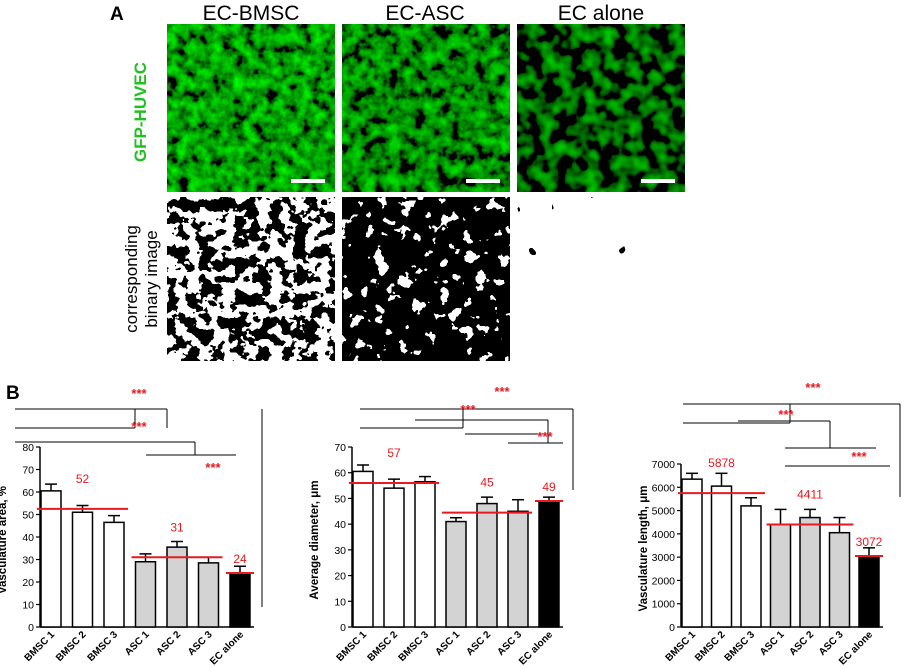  Describe the element at coordinates (810, 495) in the screenshot. I see `group-mean-label: 4411` at that location.